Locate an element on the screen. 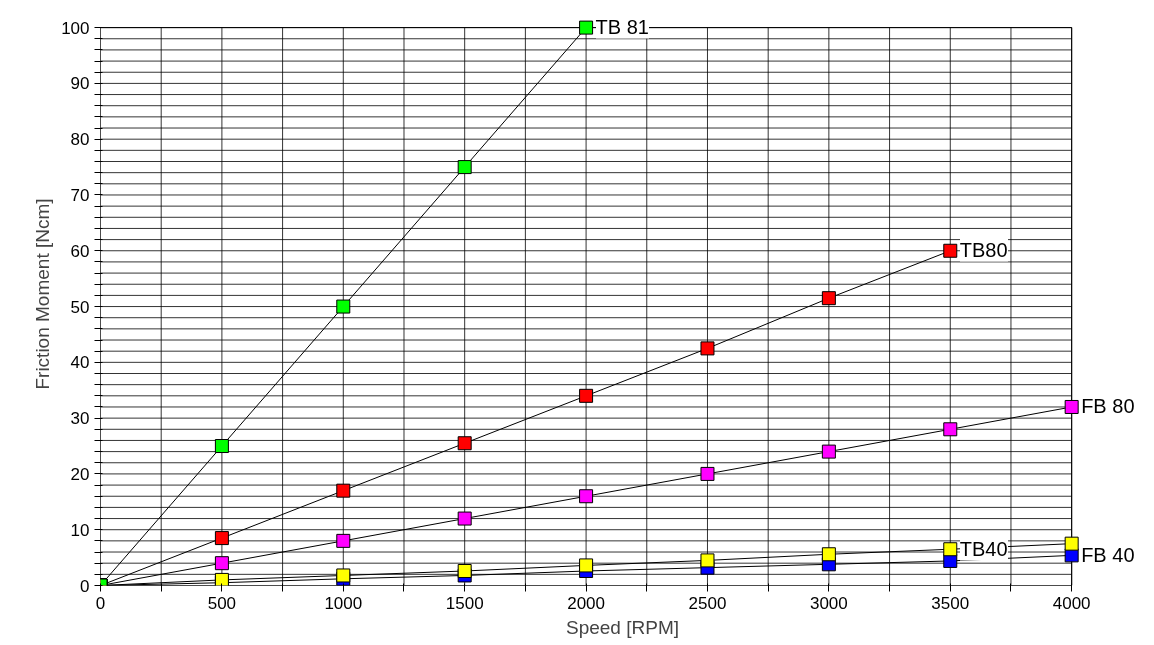 The height and width of the screenshot is (645, 1154). annotation: FB 80 is located at coordinates (1108, 406).